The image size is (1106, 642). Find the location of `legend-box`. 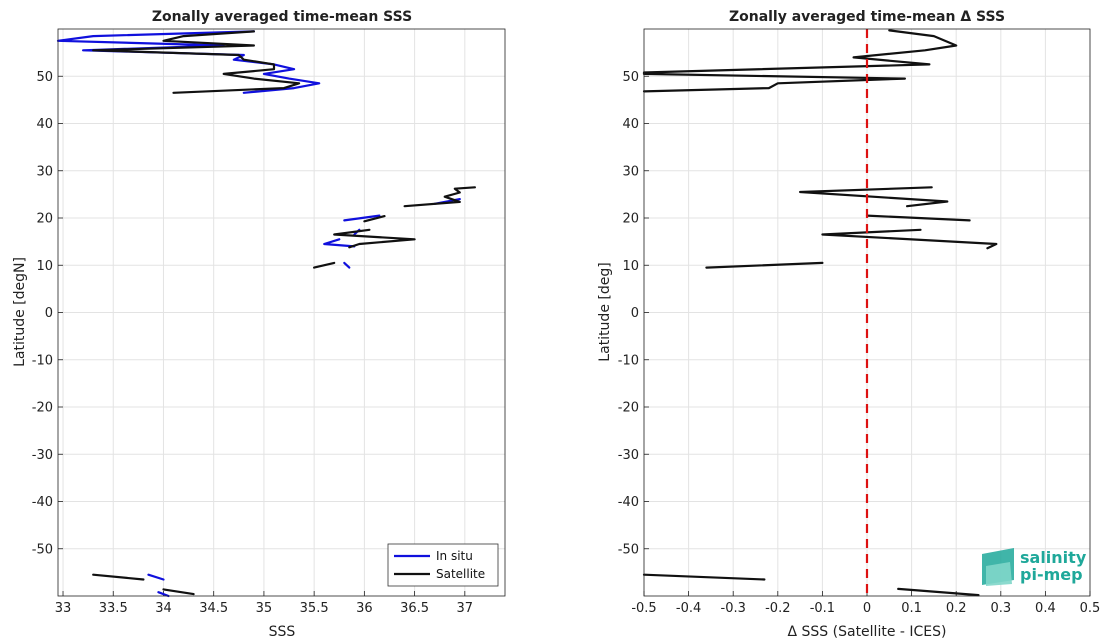

legend-box is located at coordinates (443, 565).